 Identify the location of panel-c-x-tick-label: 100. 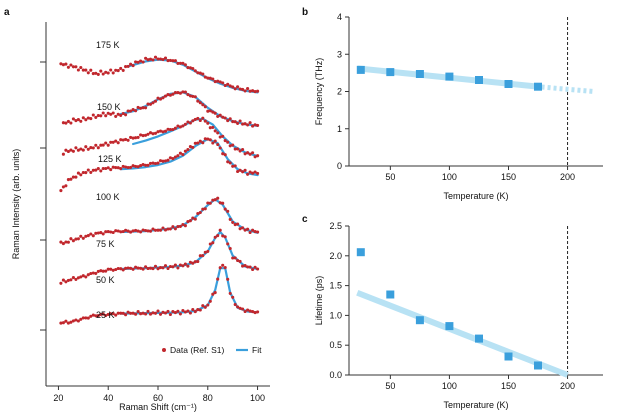
(449, 386).